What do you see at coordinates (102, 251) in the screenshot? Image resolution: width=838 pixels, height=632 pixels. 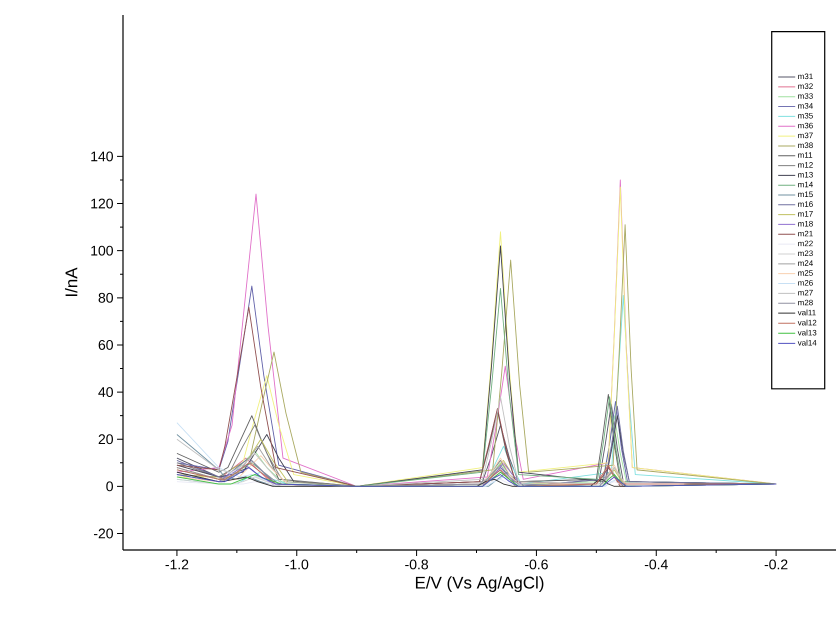 I see `y-tick-label: 100` at bounding box center [102, 251].